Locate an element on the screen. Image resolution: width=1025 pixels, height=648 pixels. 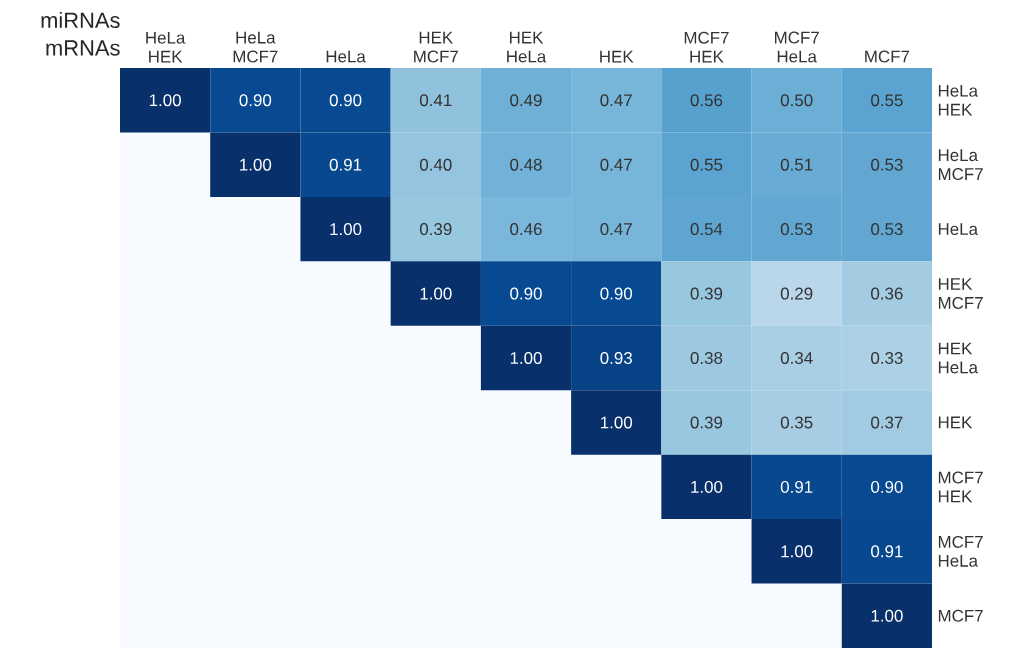
y-tick-label: HEK is located at coordinates (955, 422).